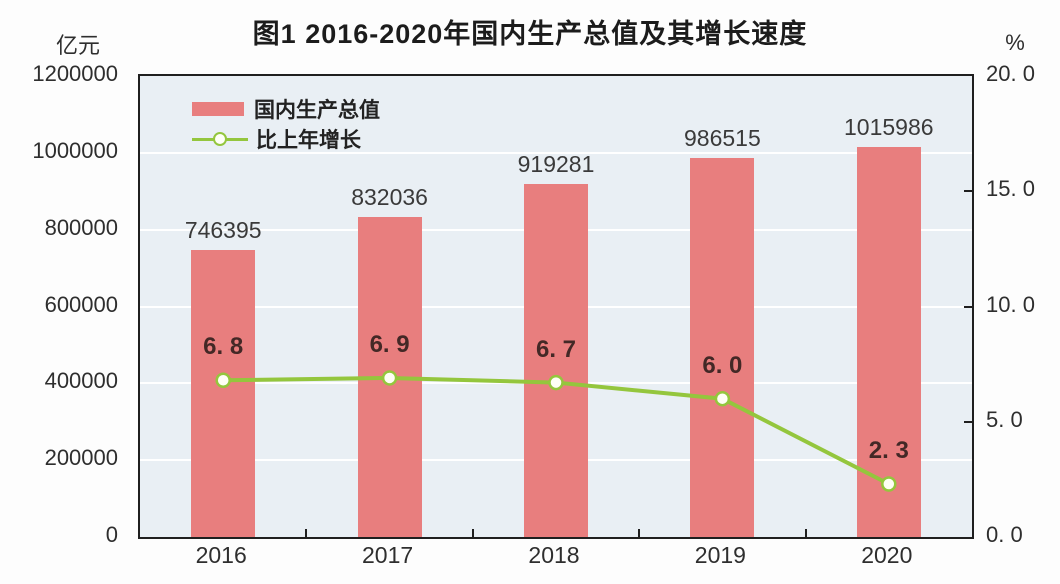 This screenshot has height=584, width=1060. What do you see at coordinates (889, 126) in the screenshot?
I see `bar-value-label: 1015986` at bounding box center [889, 126].